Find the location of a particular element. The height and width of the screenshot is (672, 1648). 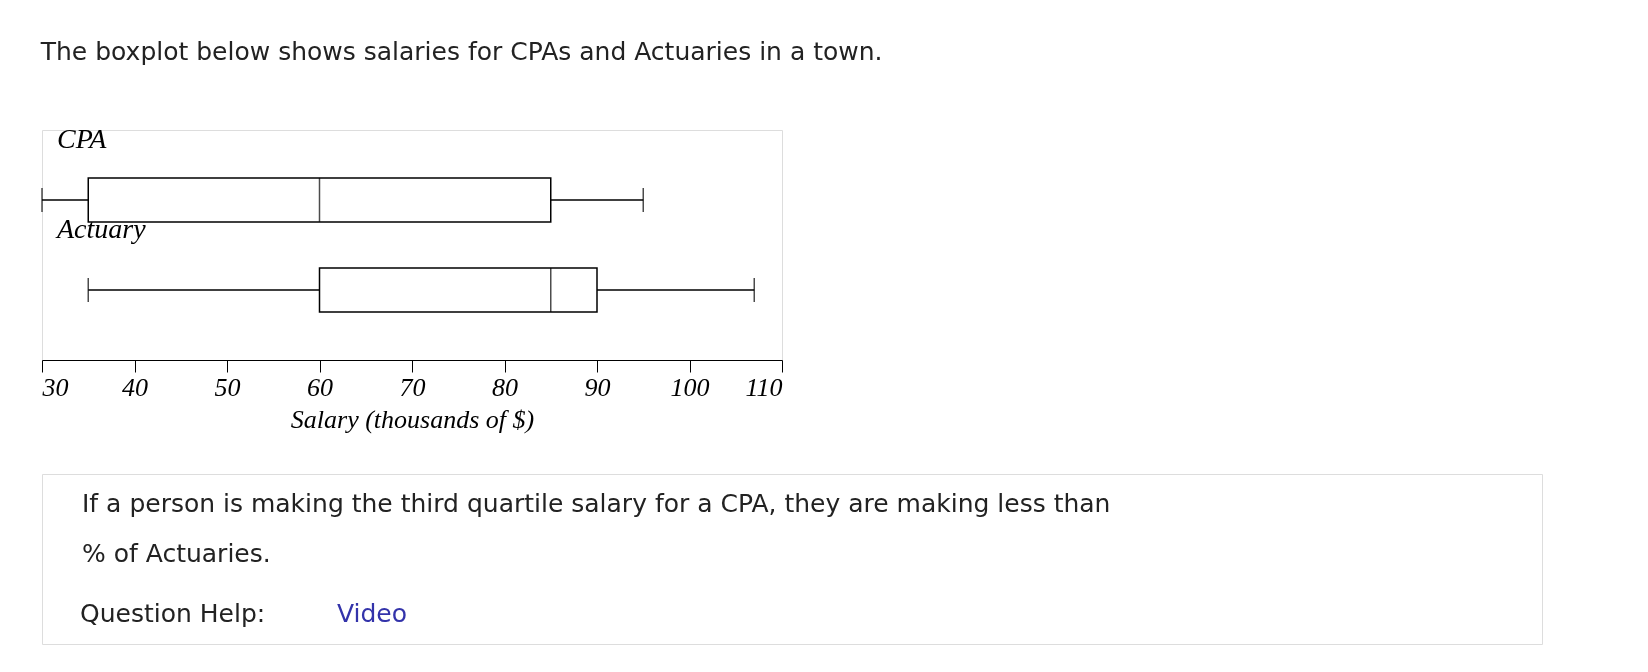

x-axis-title: Salary (thousands of $) is located at coordinates (412, 419).